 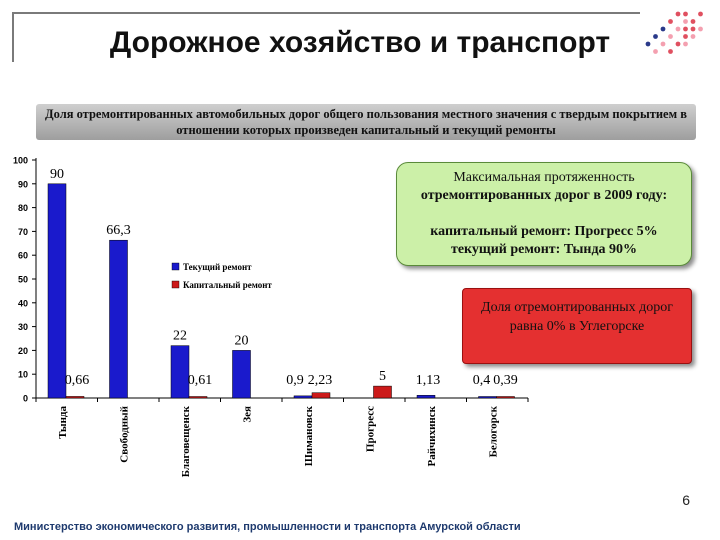 I want to click on category-label: Прогресс, so click(x=371, y=429).